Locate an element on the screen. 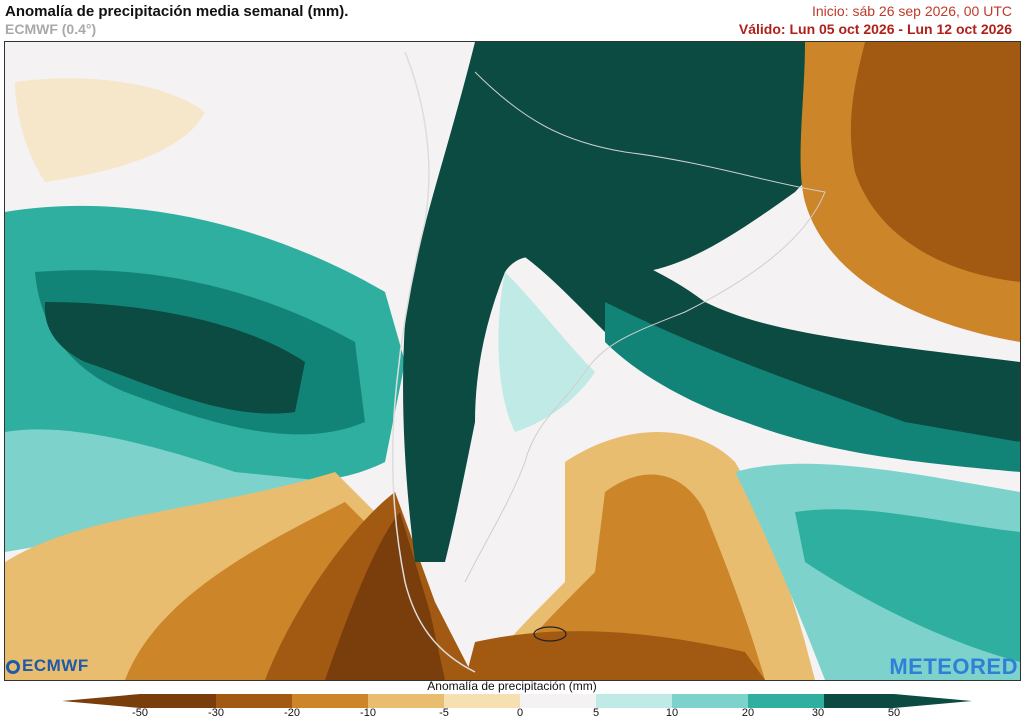 The height and width of the screenshot is (720, 1024). anomaly-region-pacific-core is located at coordinates (175, 358).